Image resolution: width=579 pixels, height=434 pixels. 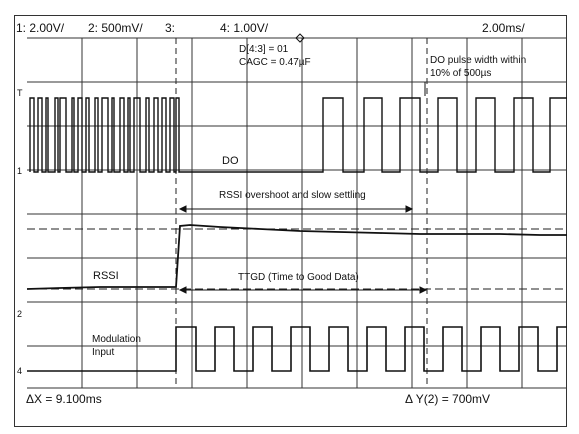 What do you see at coordinates (478, 60) in the screenshot?
I see `do-pulse-note-1: DO pulse width within` at bounding box center [478, 60].